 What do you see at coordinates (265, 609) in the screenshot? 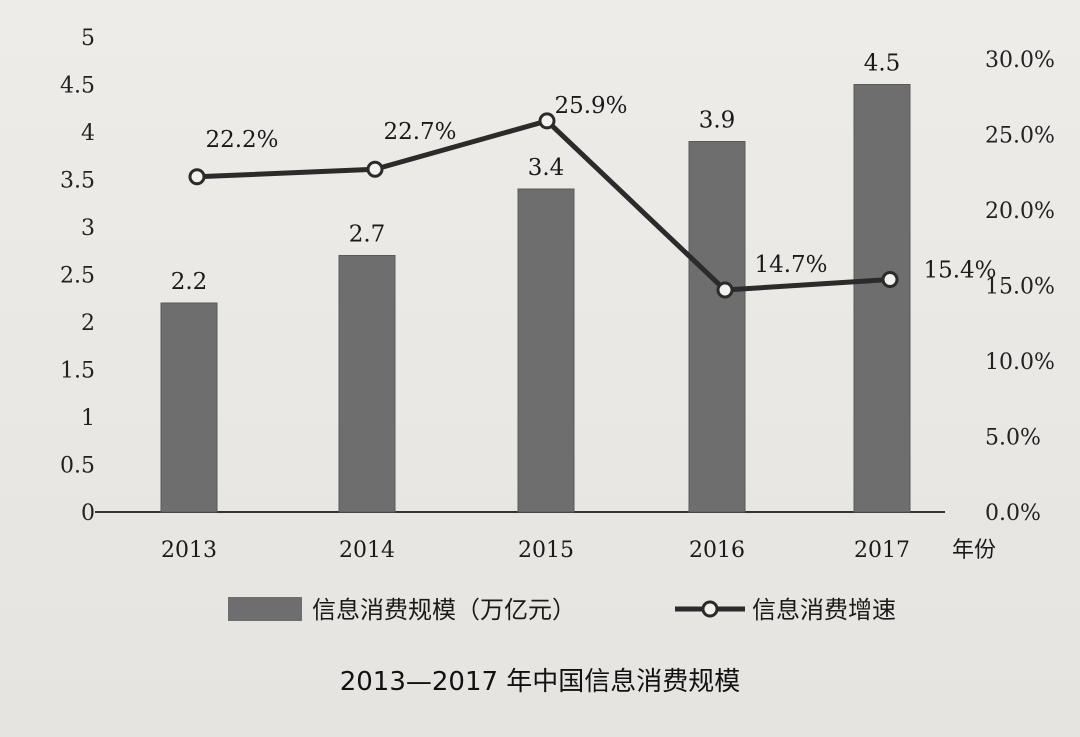
I see `legend-bar-swatch` at bounding box center [265, 609].